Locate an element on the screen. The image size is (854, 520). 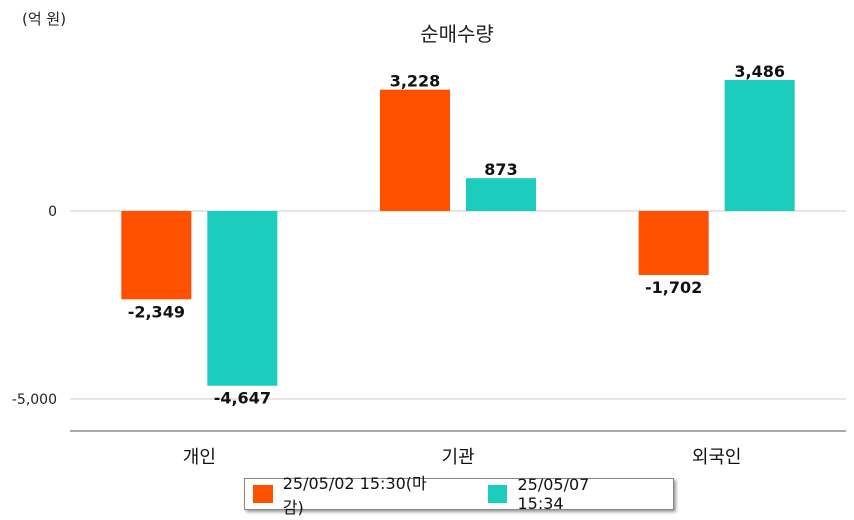
legend-label-series-2: 25/05/07 15:34 is located at coordinates (553, 494).